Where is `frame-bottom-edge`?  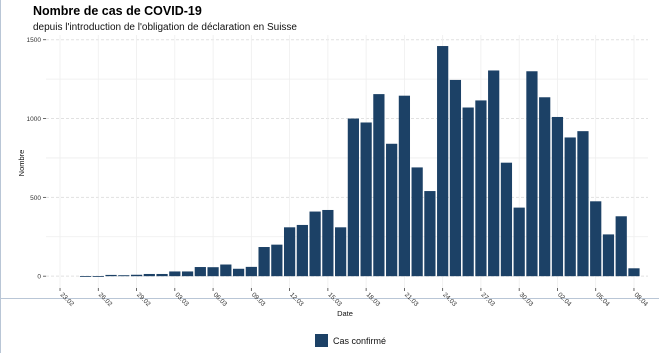 frame-bottom-edge is located at coordinates (329, 298).